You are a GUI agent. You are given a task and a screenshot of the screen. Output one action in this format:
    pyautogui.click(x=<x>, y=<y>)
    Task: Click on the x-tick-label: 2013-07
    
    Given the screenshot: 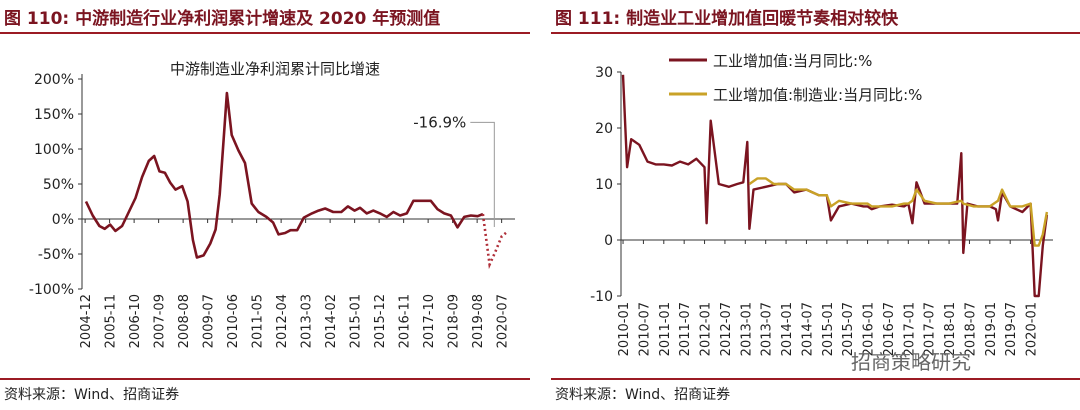 What is the action you would take?
    pyautogui.click(x=767, y=329)
    